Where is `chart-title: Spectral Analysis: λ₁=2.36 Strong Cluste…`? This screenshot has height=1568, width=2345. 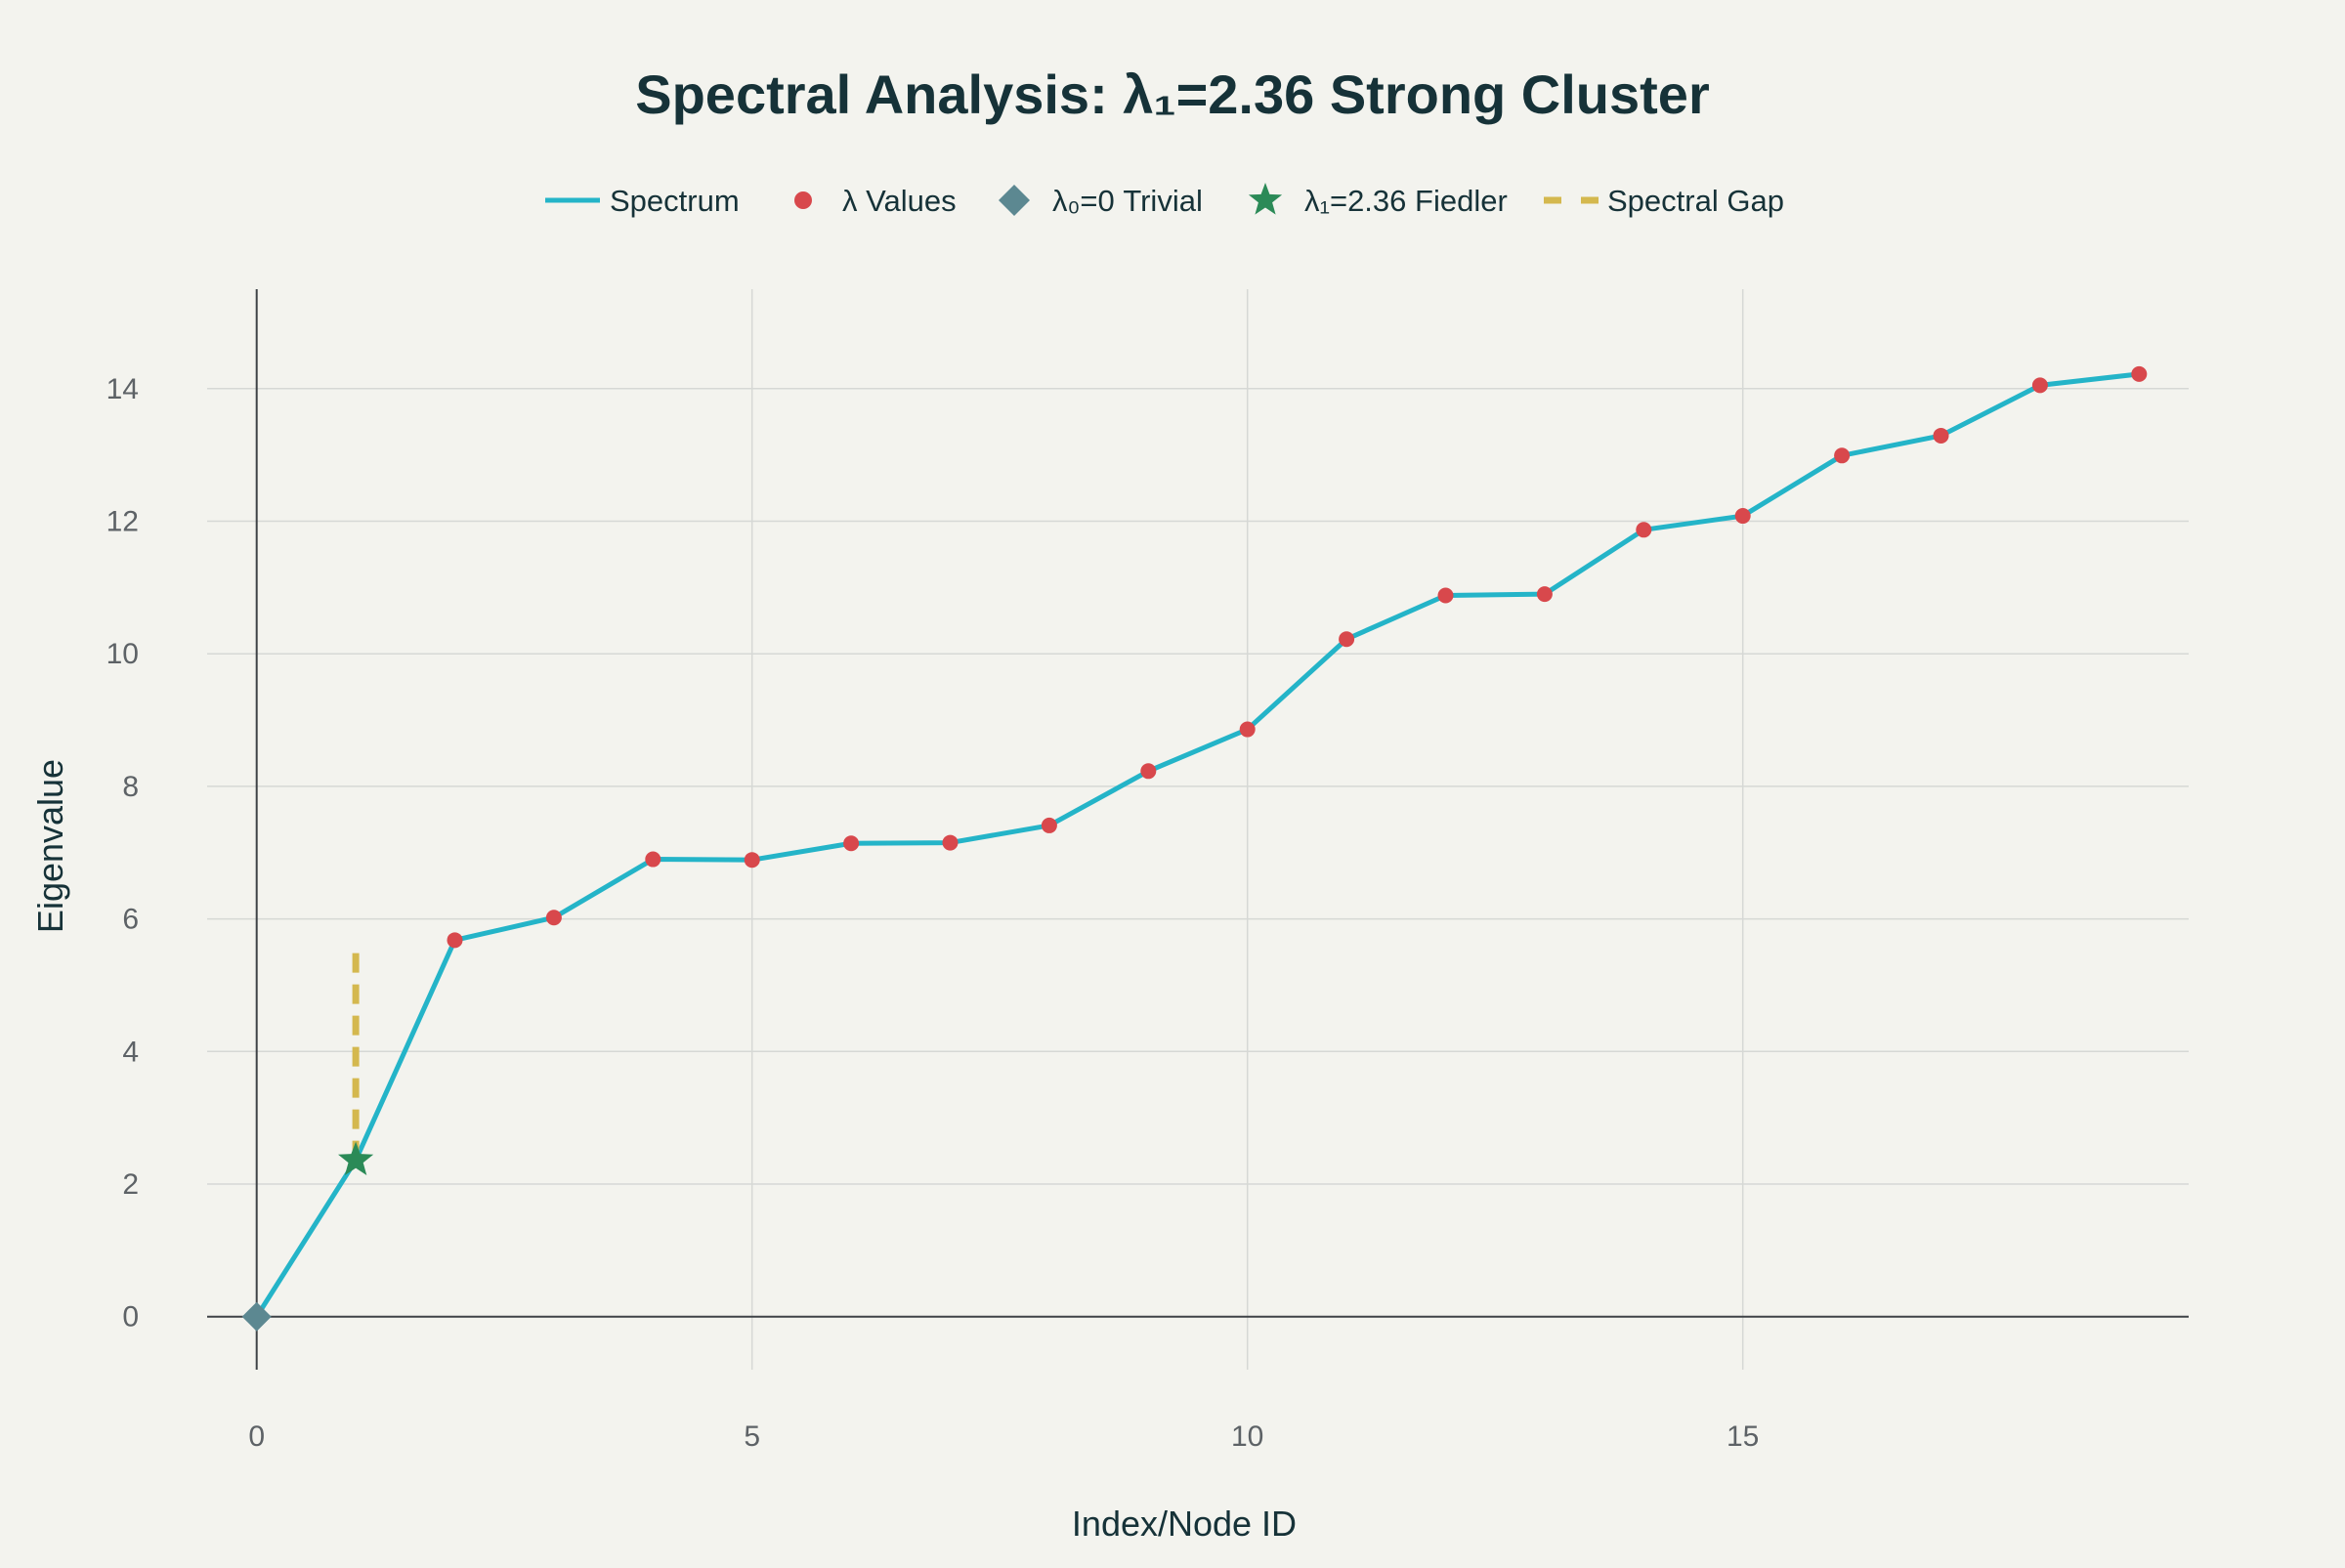 chart-title: Spectral Analysis: λ₁=2.36 Strong Cluste… is located at coordinates (1172, 94).